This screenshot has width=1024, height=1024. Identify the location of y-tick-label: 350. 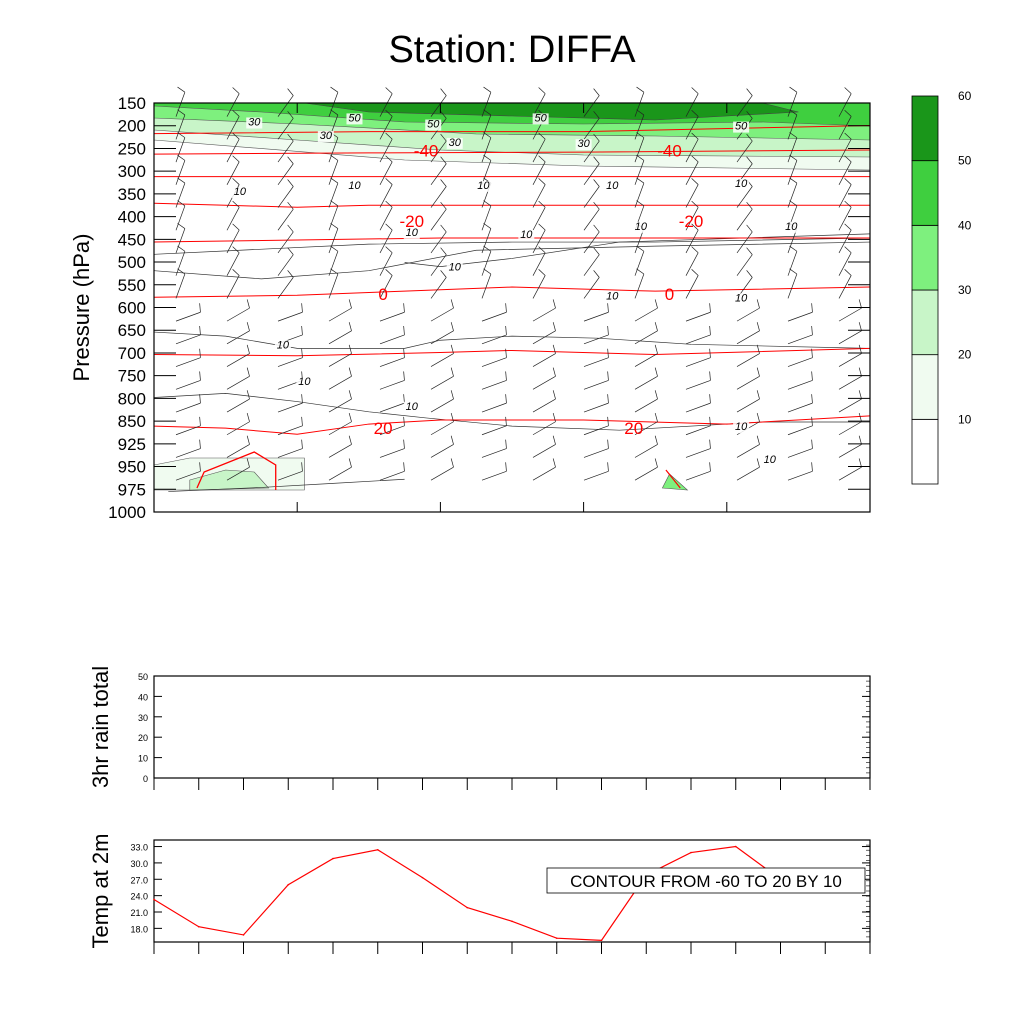
(132, 194).